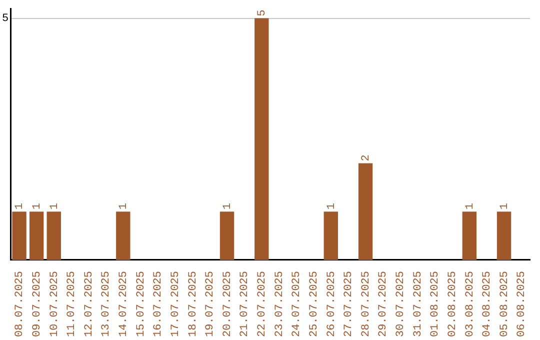 This screenshot has width=540, height=340. Describe the element at coordinates (366, 304) in the screenshot. I see `x-tick-label: 28.07.2025` at that location.